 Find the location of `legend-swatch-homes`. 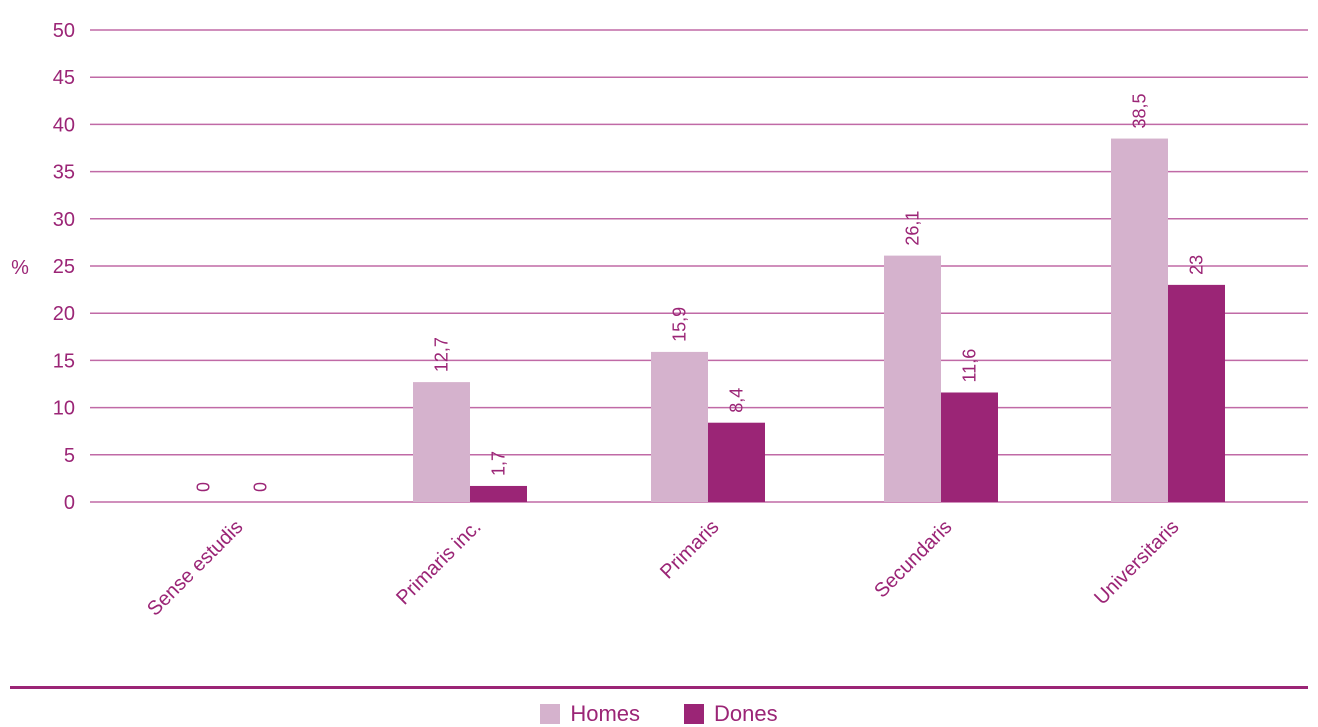

legend-swatch-homes is located at coordinates (550, 714).